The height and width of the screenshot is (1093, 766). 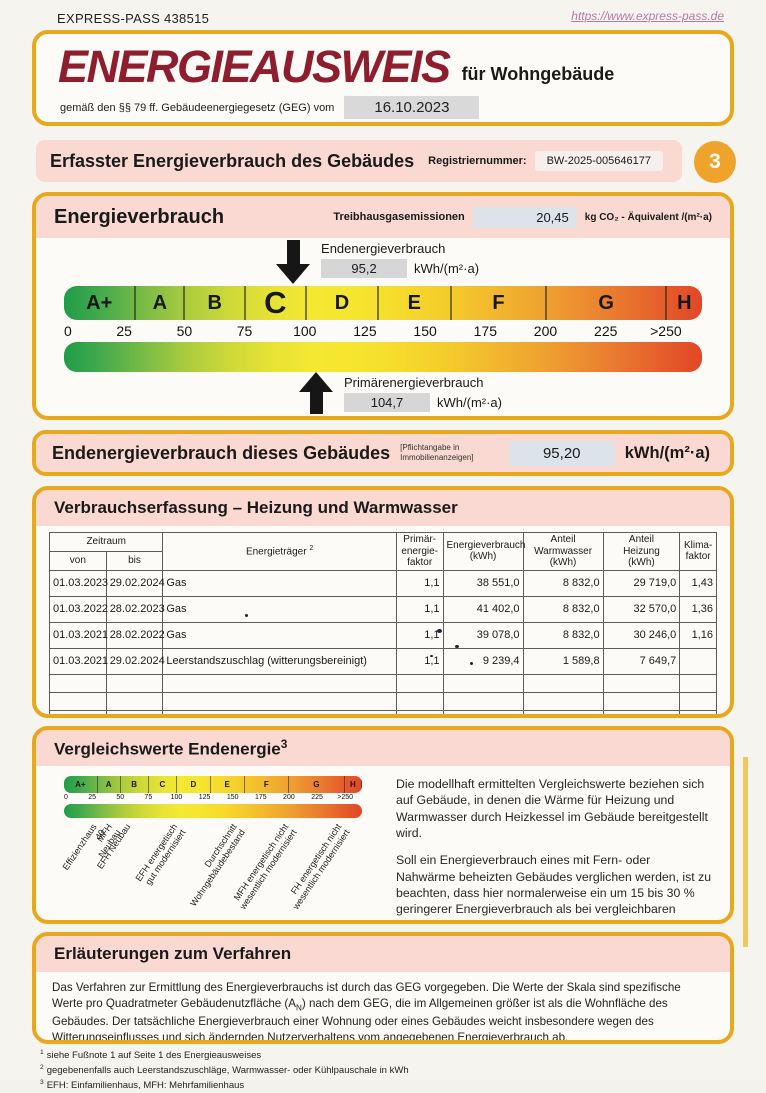 I want to click on primary-energy-unit: kWh/(m²·a), so click(x=469, y=402).